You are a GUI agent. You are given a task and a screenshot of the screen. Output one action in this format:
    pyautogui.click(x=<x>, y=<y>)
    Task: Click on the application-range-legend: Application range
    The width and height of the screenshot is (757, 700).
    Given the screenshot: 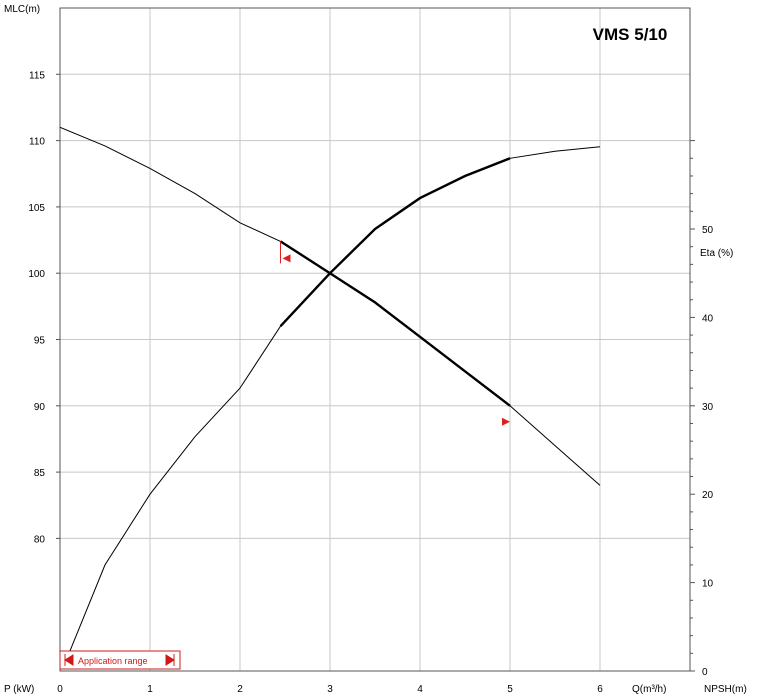 What is the action you would take?
    pyautogui.click(x=120, y=660)
    